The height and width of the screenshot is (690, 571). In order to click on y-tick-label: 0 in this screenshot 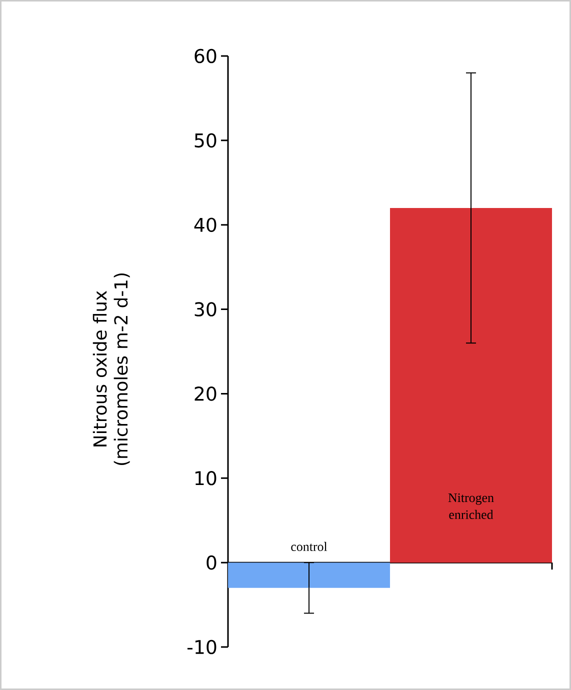, I will do `click(211, 562)`.